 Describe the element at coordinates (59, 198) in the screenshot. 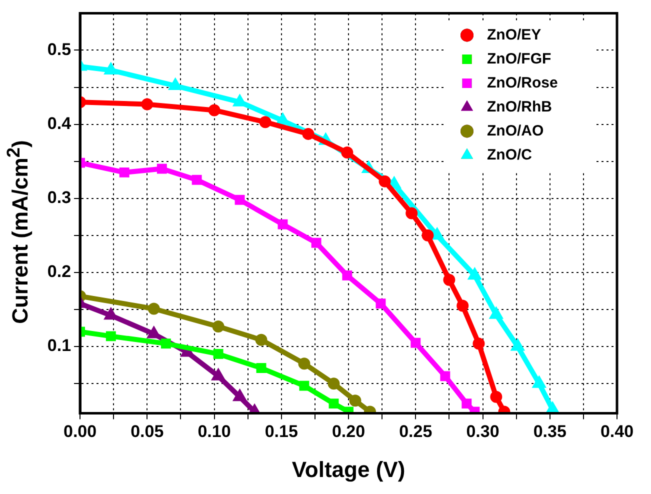

I see `y-tick-label: 0.3` at that location.